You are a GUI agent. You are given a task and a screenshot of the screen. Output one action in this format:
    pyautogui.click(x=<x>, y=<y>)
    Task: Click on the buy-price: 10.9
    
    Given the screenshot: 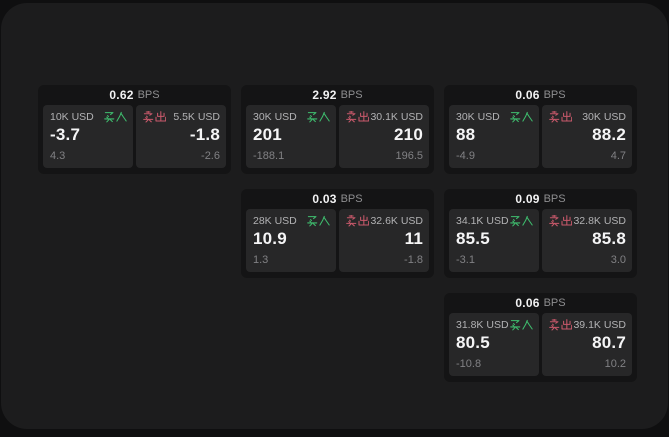 What is the action you would take?
    pyautogui.click(x=270, y=238)
    